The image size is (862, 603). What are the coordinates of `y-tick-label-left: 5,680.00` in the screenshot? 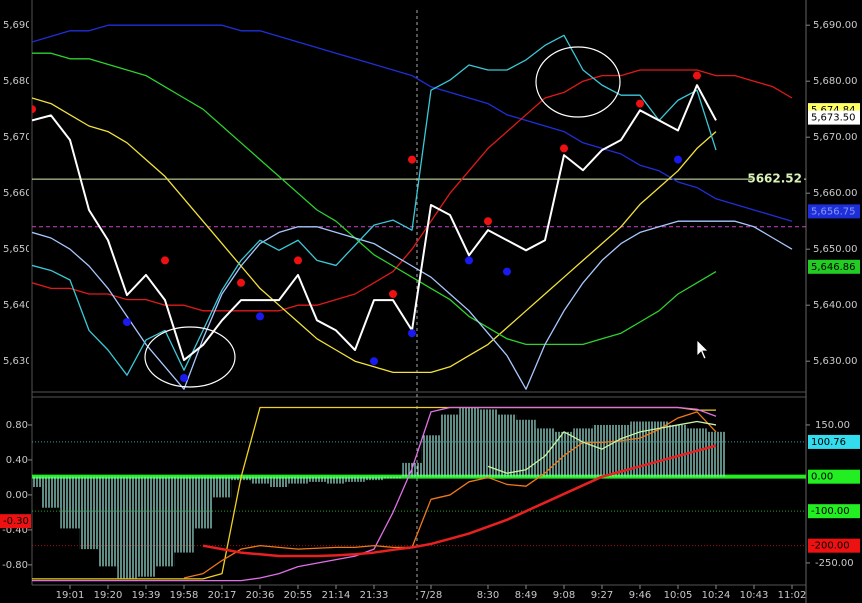 It's located at (25, 81).